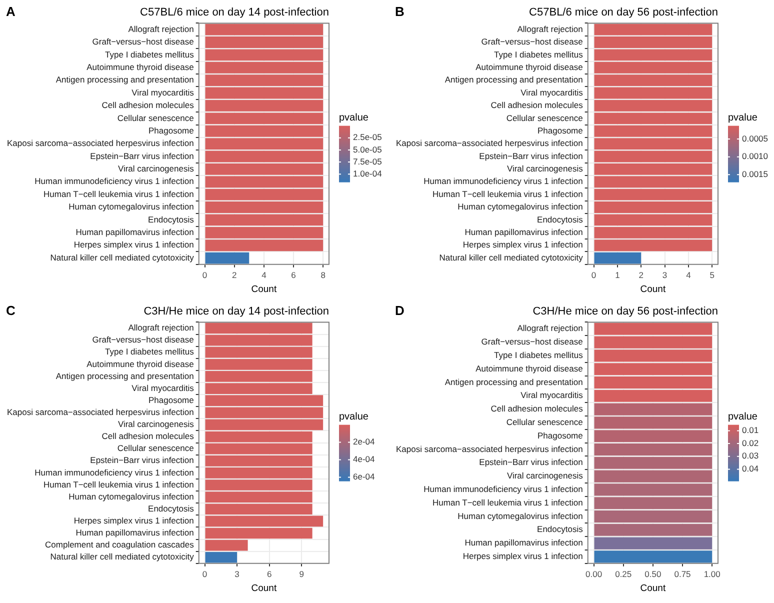 The width and height of the screenshot is (774, 603). What do you see at coordinates (617, 275) in the screenshot?
I see `x-tick-label: 1` at bounding box center [617, 275].